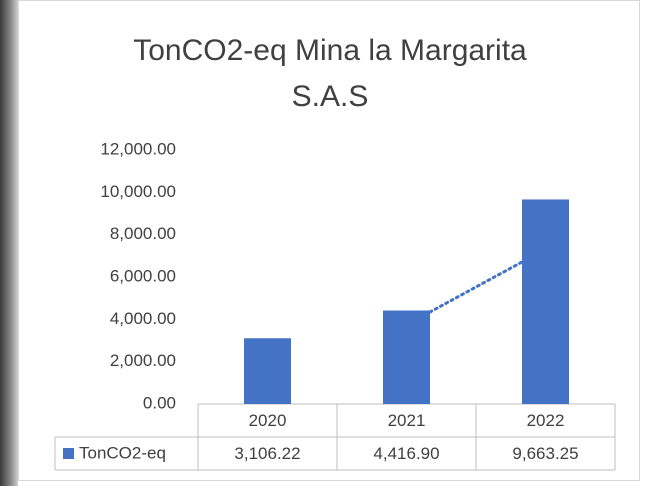 The height and width of the screenshot is (486, 647). I want to click on y-tick-label: 10,000.00, so click(138, 191).